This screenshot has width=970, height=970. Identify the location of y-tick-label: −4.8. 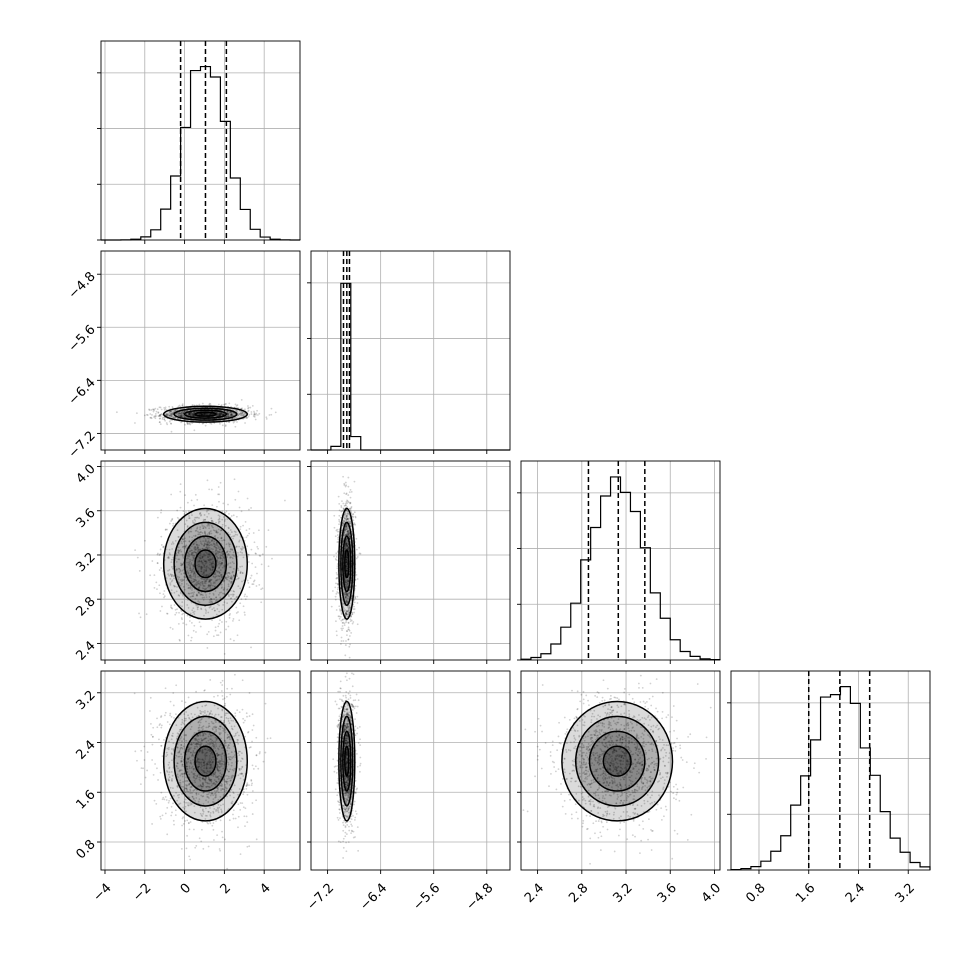
(82, 285).